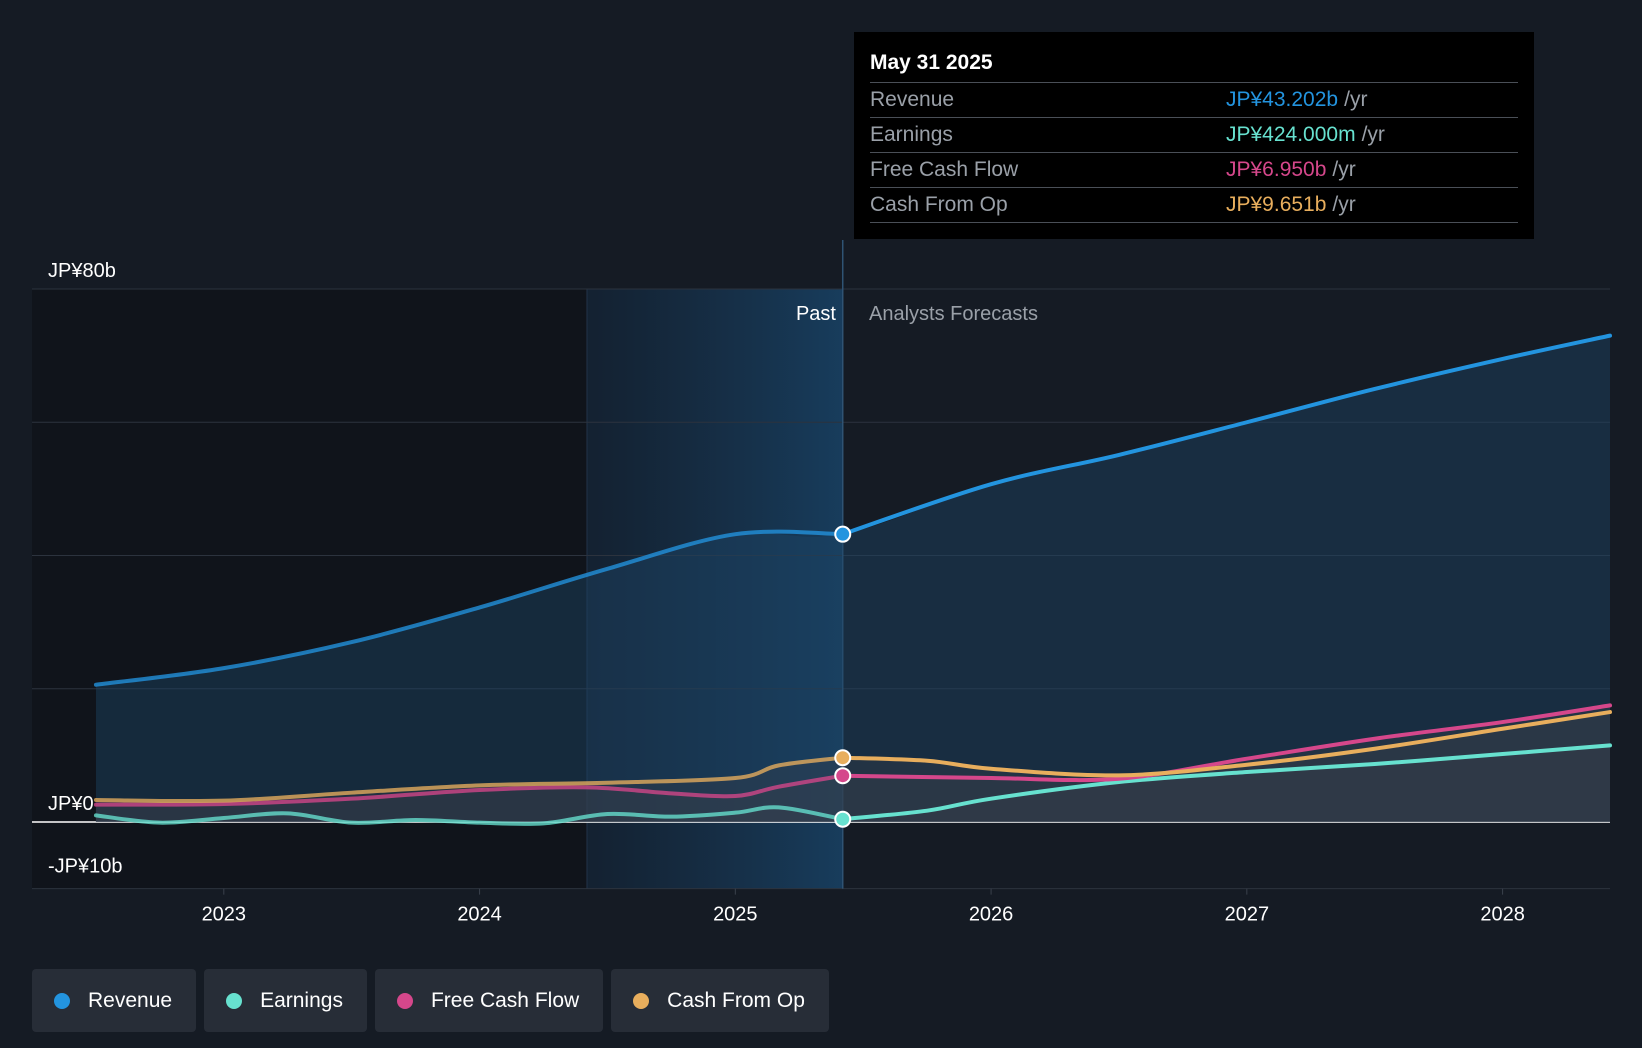  I want to click on tooltip-row-label: Cash From Op, so click(939, 204).